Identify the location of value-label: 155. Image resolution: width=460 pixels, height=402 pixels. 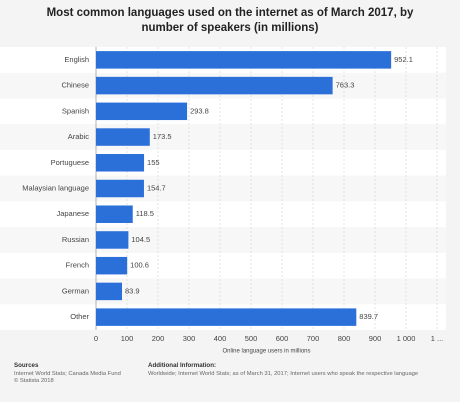
(153, 162).